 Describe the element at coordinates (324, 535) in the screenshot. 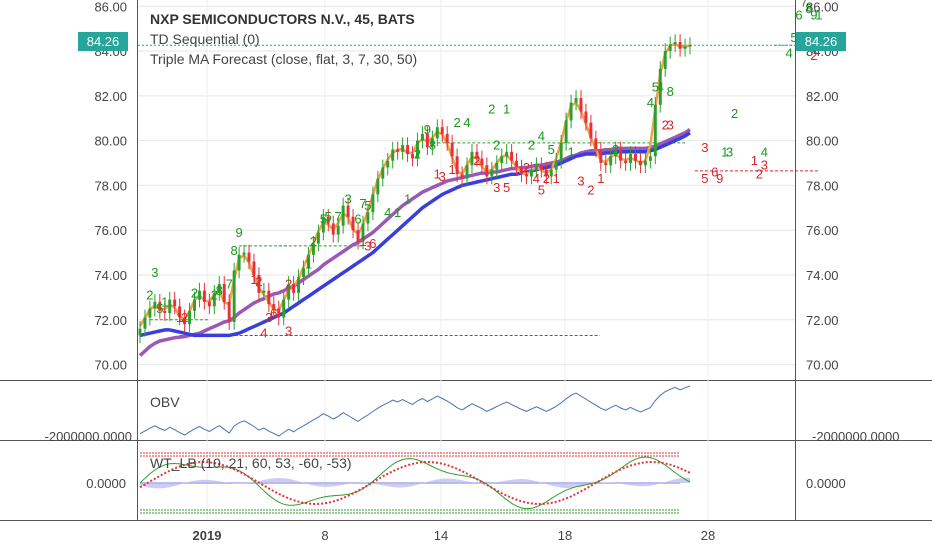

I see `time-tick-label: 8` at that location.